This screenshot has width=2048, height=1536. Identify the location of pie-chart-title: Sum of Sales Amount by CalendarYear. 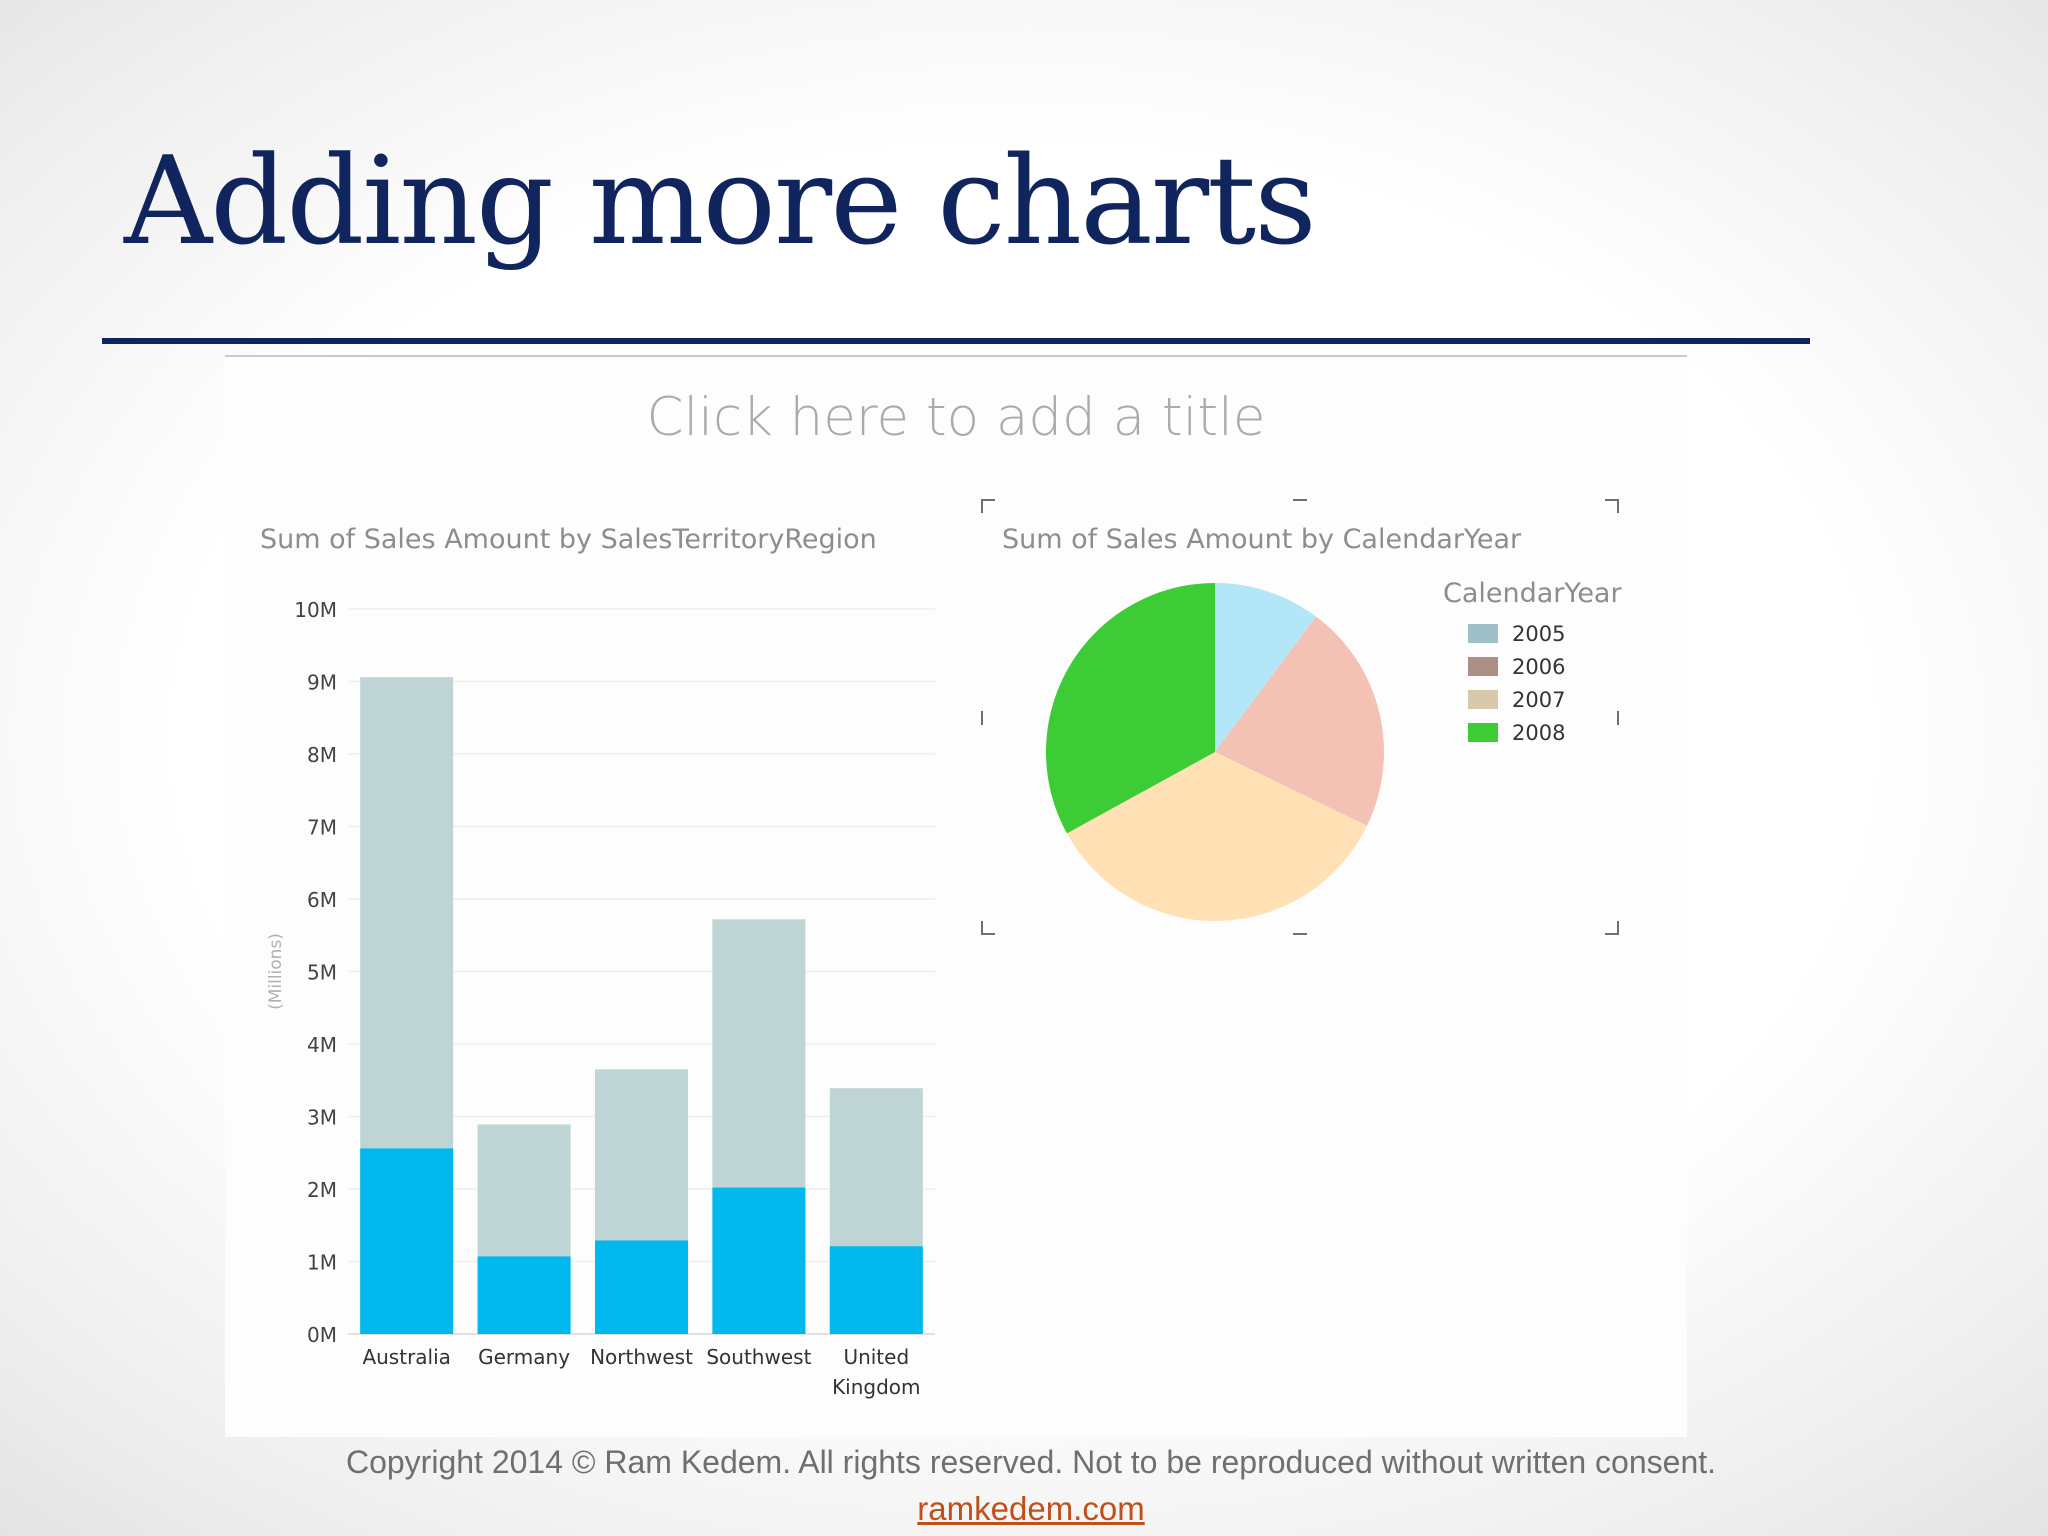
(1262, 539).